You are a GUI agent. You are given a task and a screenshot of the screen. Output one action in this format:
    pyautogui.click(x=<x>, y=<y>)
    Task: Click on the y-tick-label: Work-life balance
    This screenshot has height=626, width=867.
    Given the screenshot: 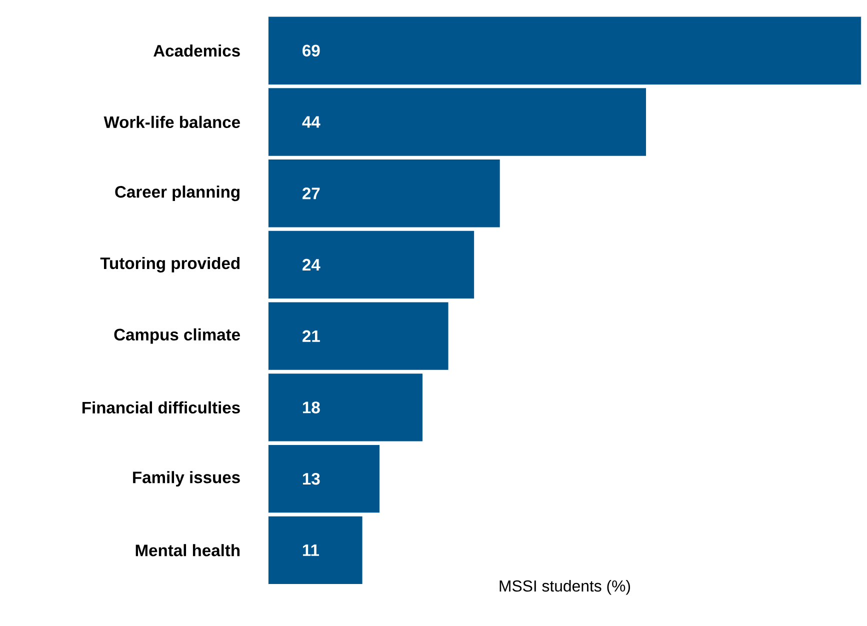 What is the action you would take?
    pyautogui.click(x=172, y=122)
    